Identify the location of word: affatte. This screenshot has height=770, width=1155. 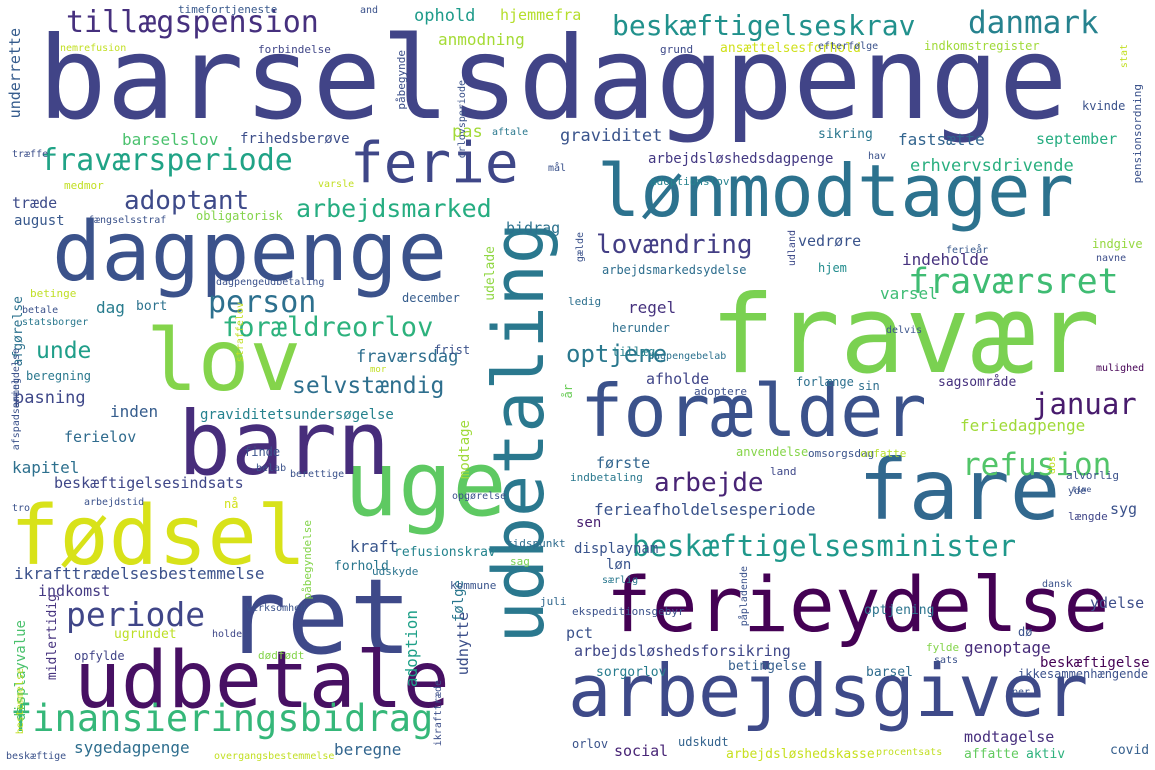
(991, 754).